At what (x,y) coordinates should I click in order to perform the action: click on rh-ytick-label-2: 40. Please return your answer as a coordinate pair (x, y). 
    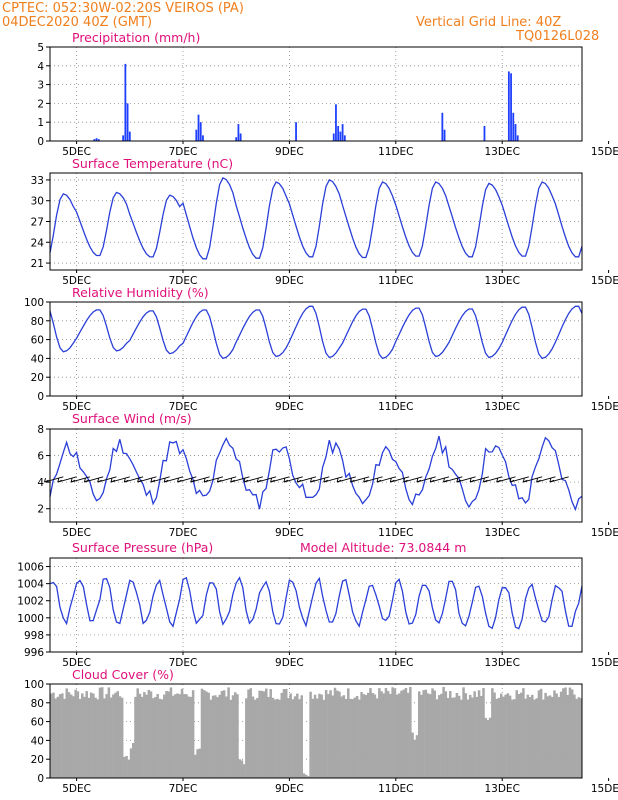
    Looking at the image, I should click on (37, 359).